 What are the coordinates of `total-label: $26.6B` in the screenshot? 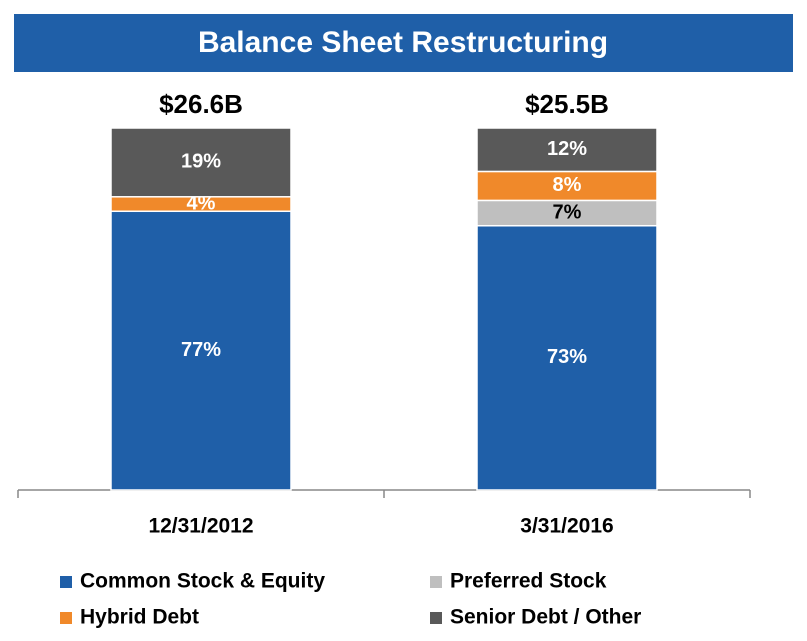 It's located at (201, 104).